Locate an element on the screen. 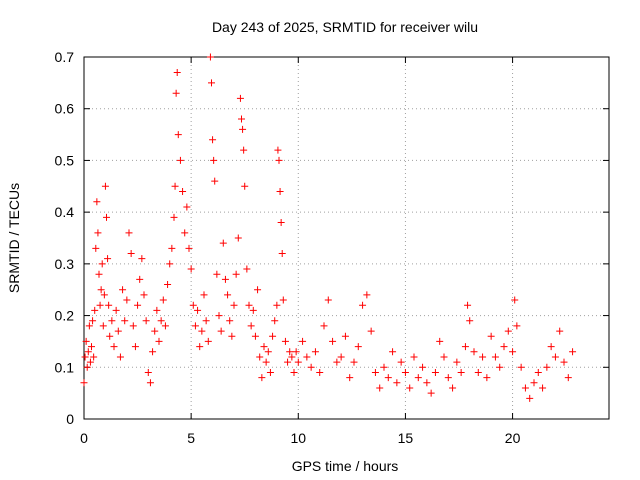 The height and width of the screenshot is (480, 640). y-tick-label: 0.5 is located at coordinates (65, 160).